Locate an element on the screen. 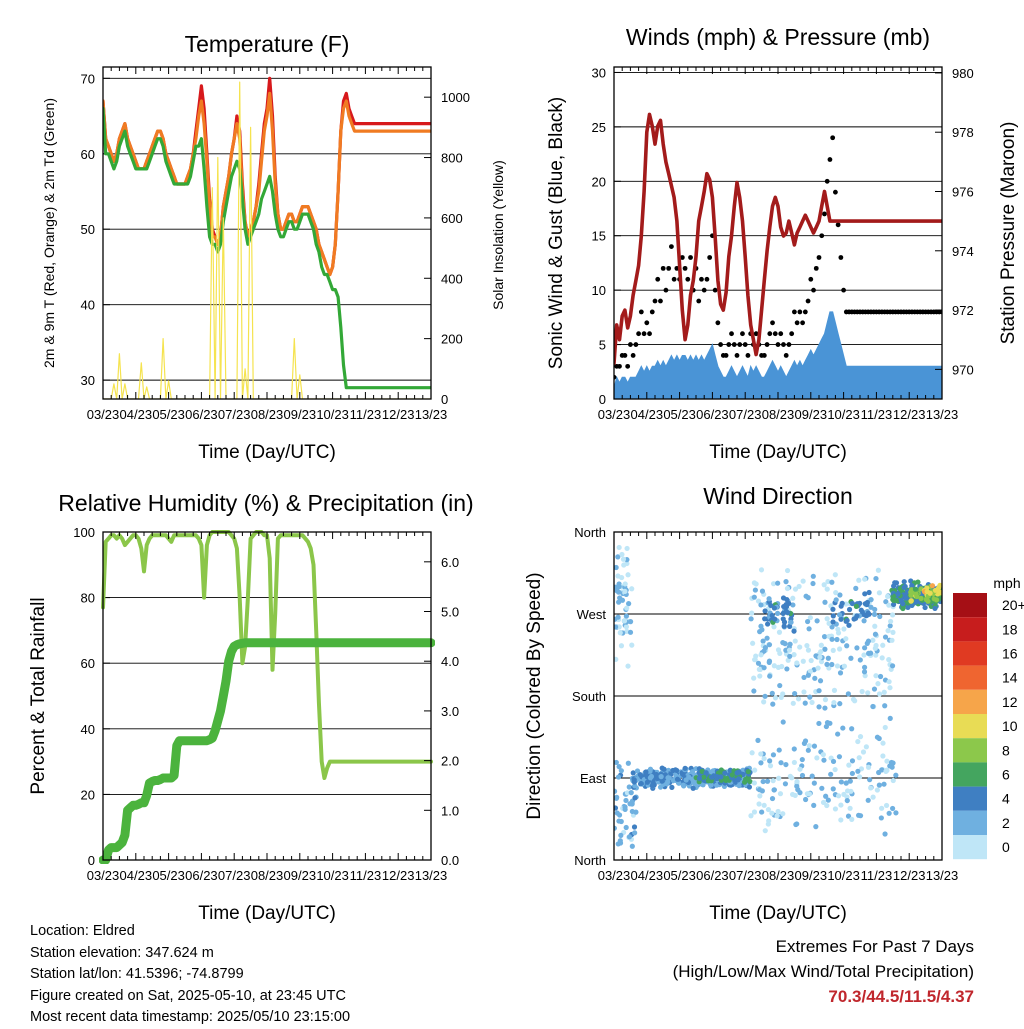  humidity-xtick-label: 04/23 is located at coordinates (136, 875).